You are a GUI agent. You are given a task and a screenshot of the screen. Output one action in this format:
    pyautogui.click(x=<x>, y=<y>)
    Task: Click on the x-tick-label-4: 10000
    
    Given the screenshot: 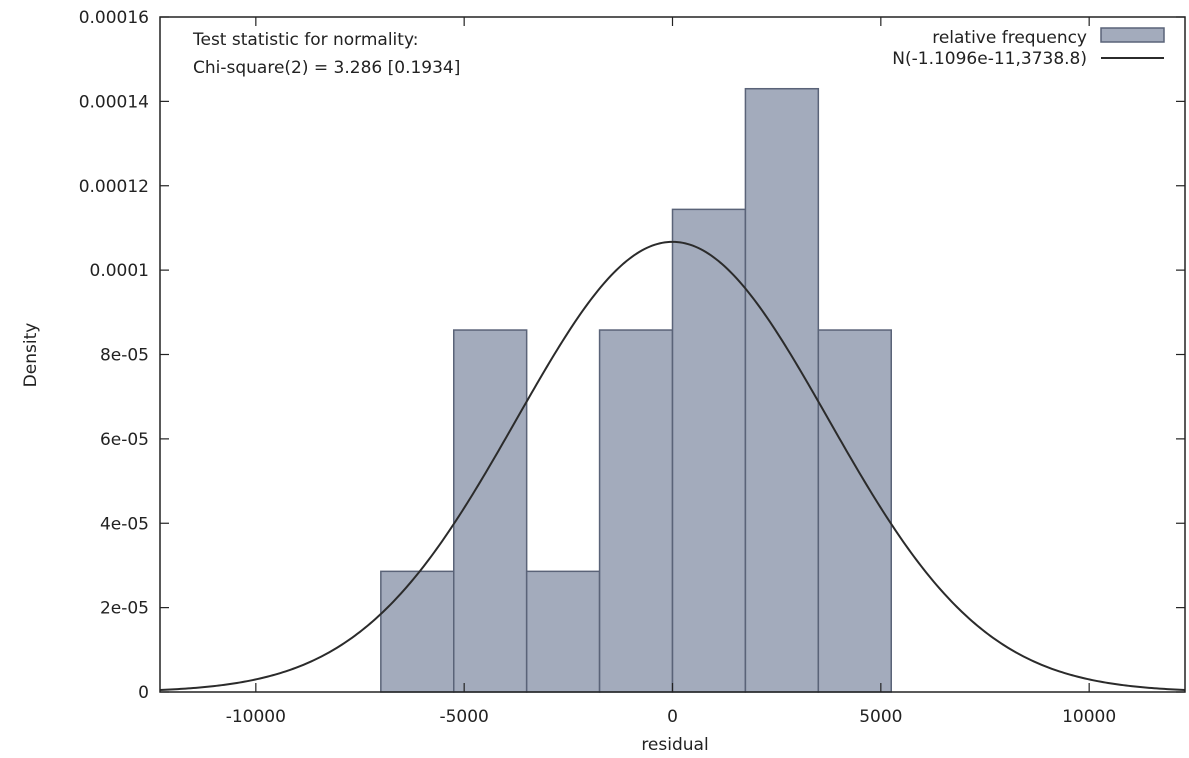 What is the action you would take?
    pyautogui.click(x=1089, y=717)
    